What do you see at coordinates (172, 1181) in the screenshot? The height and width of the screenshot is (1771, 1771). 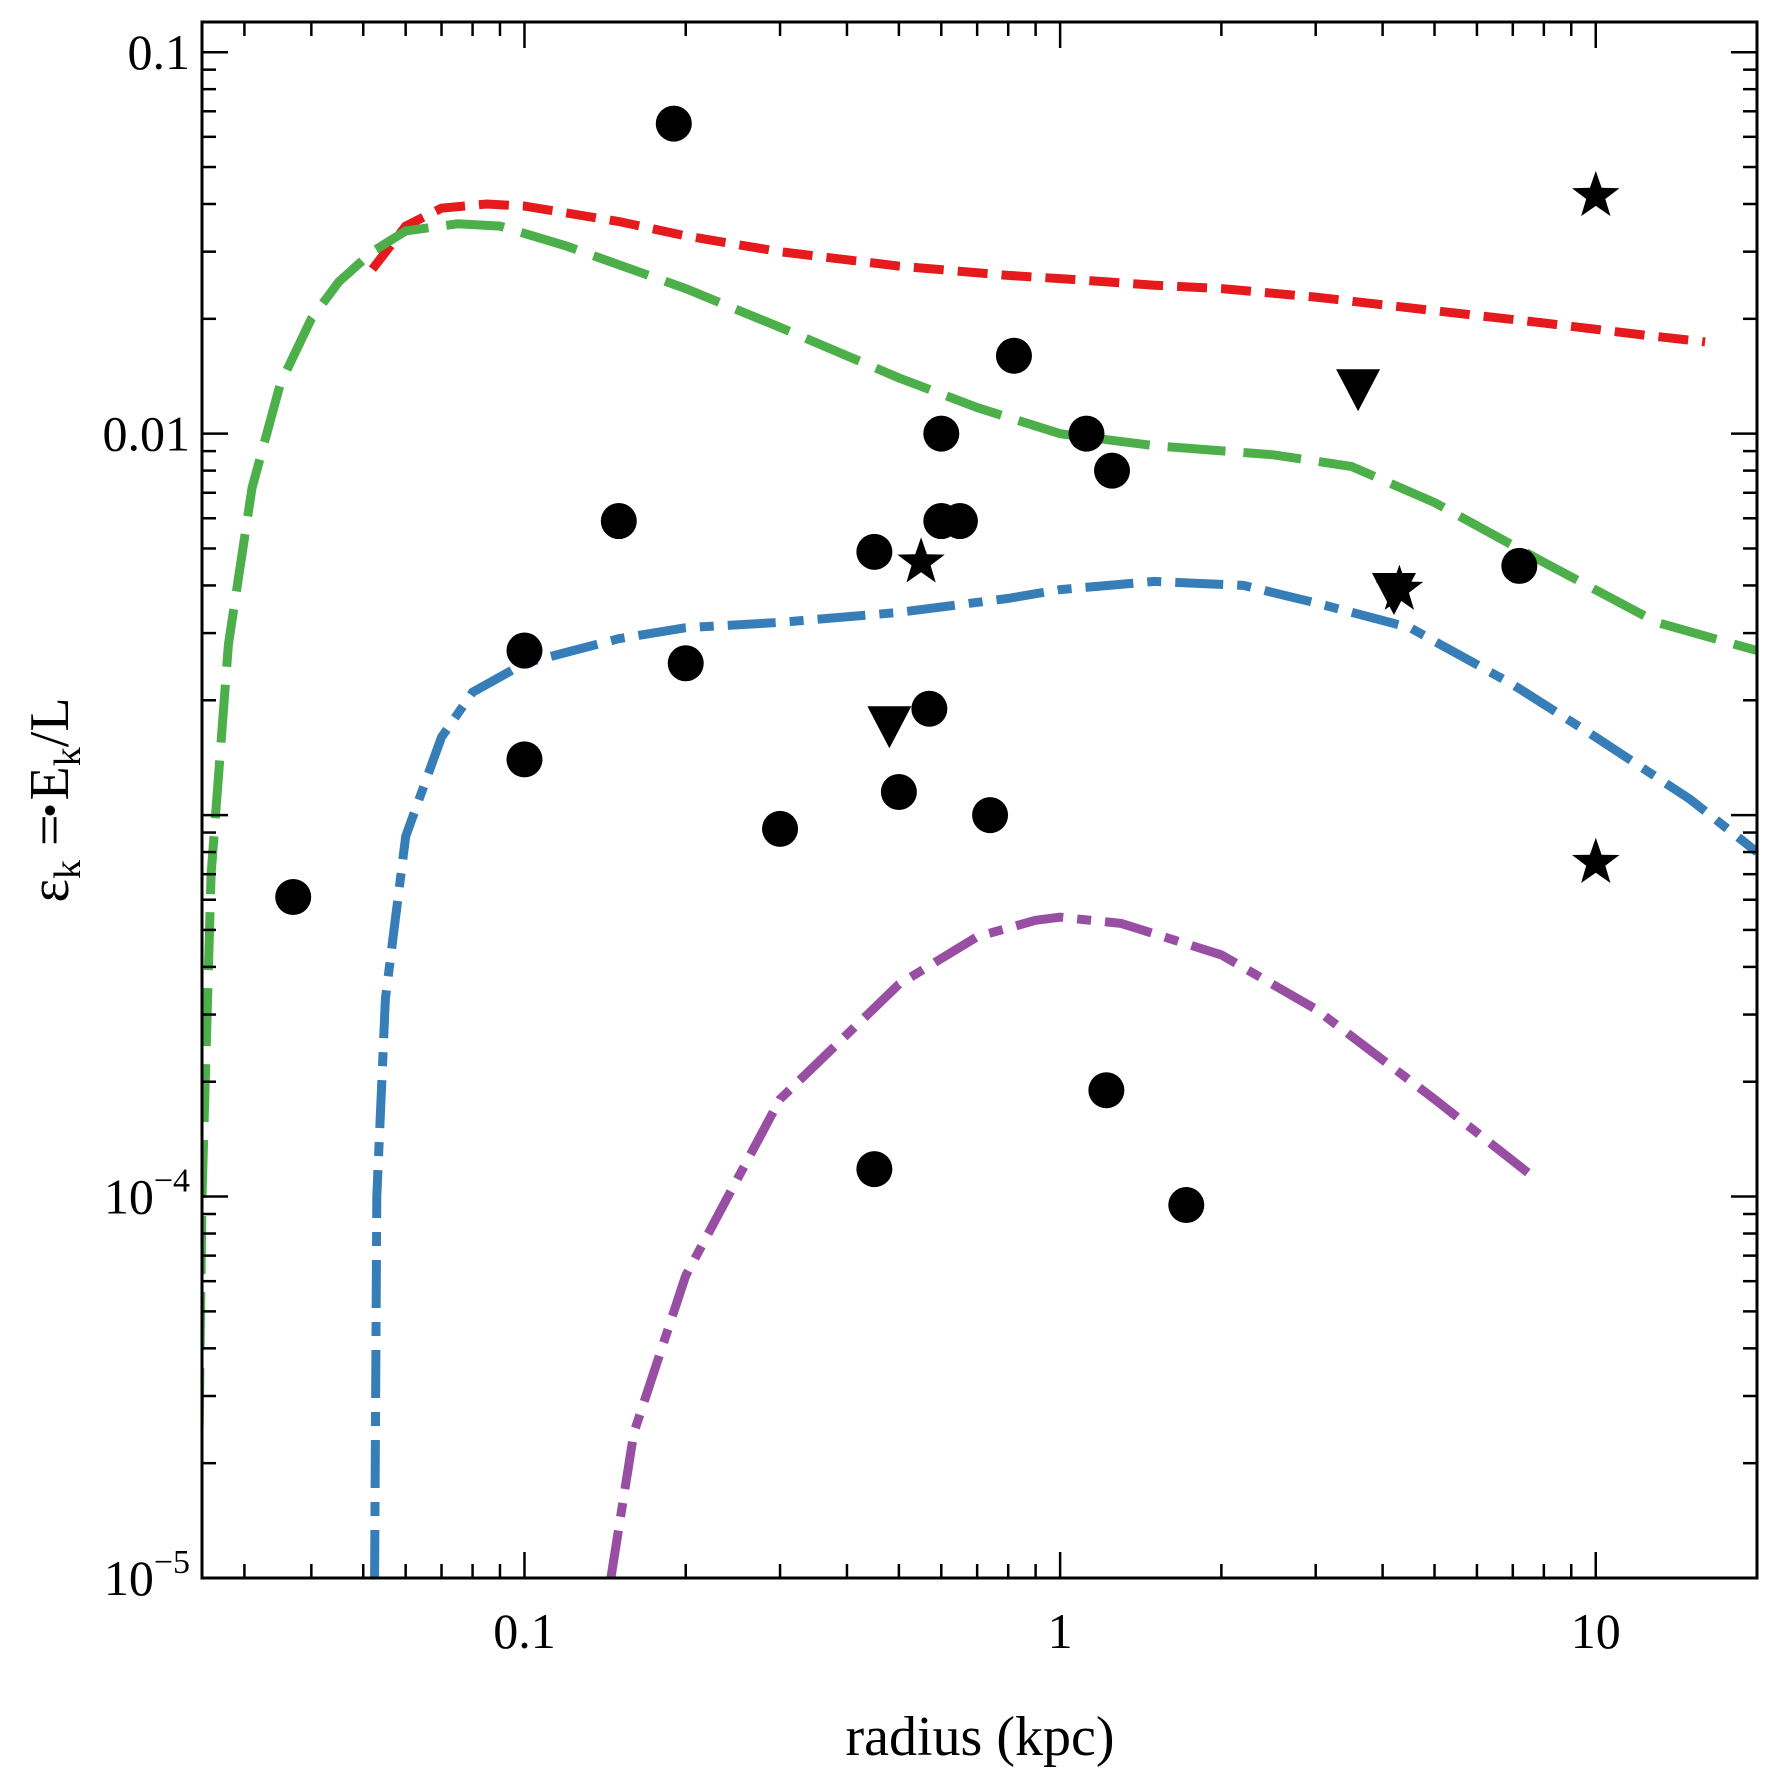 I see `y-tick-label-exponent: −4` at bounding box center [172, 1181].